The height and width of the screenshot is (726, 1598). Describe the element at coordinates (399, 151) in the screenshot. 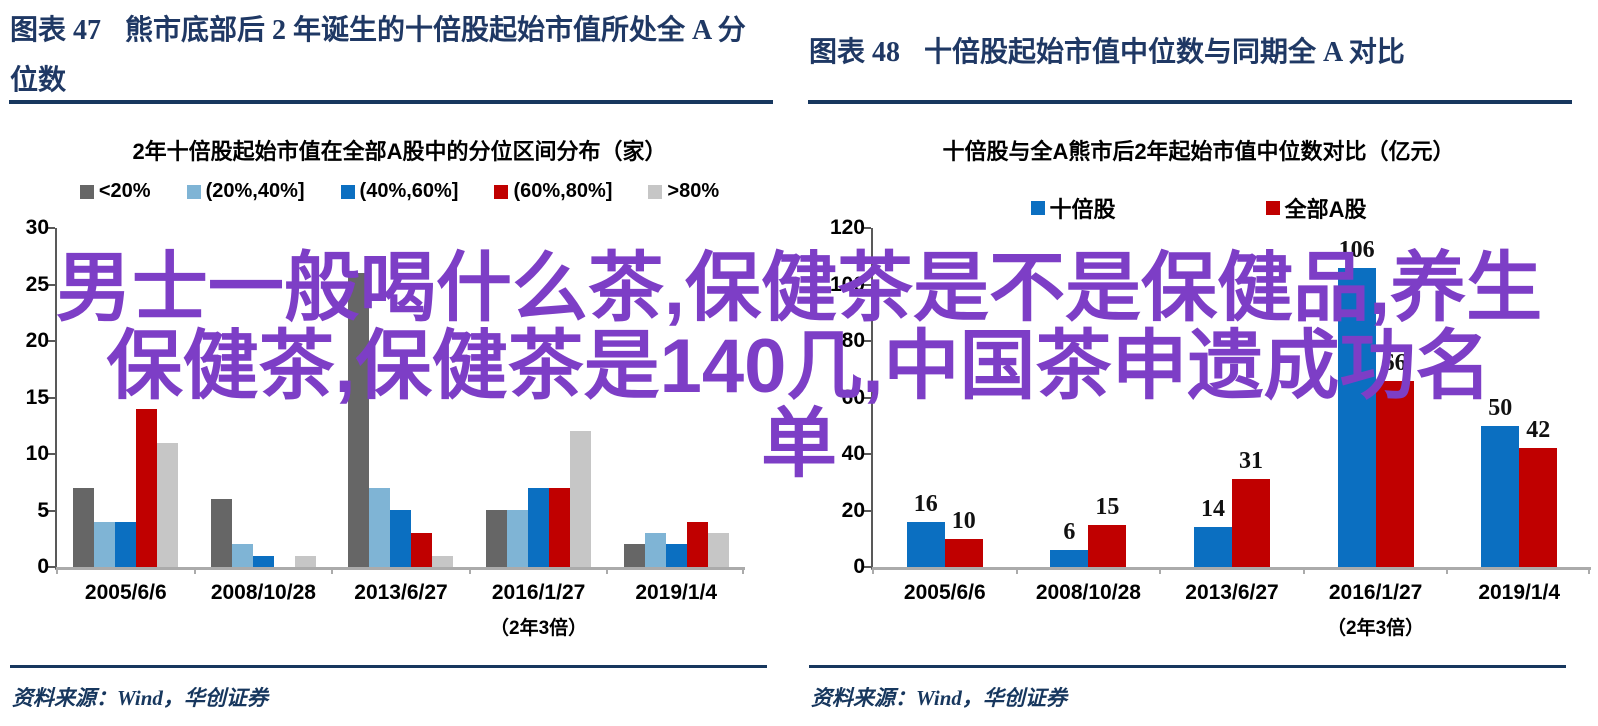

I see `chart-title: 2年十倍股起始市值在全部A股中的分位区间分布（家）` at that location.